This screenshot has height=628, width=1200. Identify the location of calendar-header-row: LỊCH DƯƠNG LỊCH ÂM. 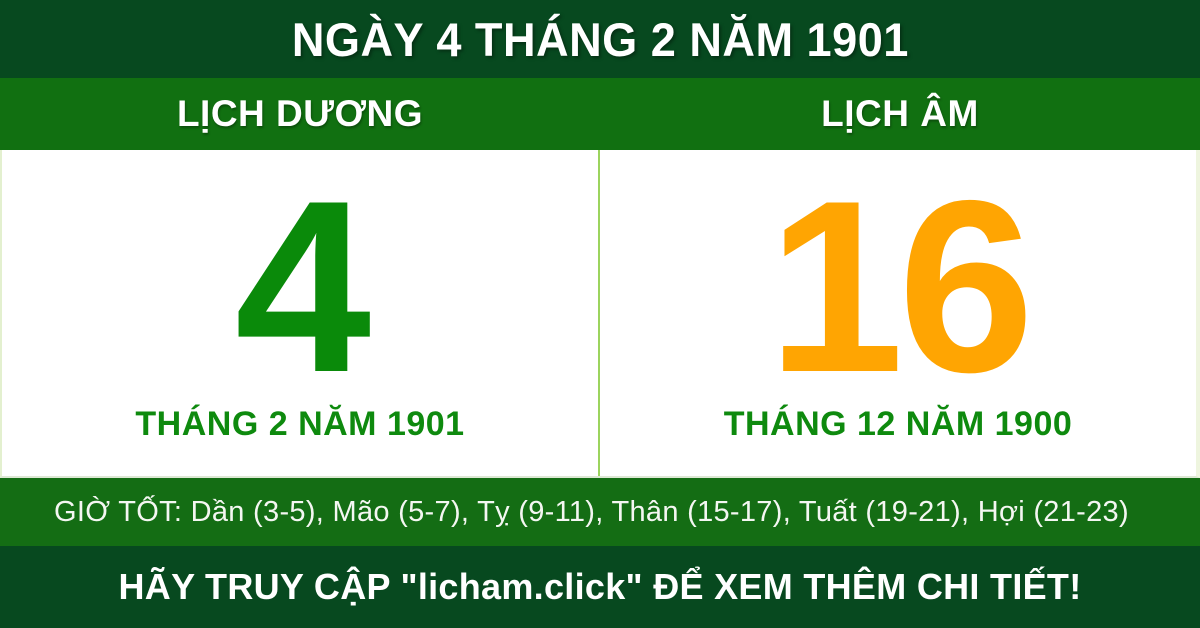
(600, 114).